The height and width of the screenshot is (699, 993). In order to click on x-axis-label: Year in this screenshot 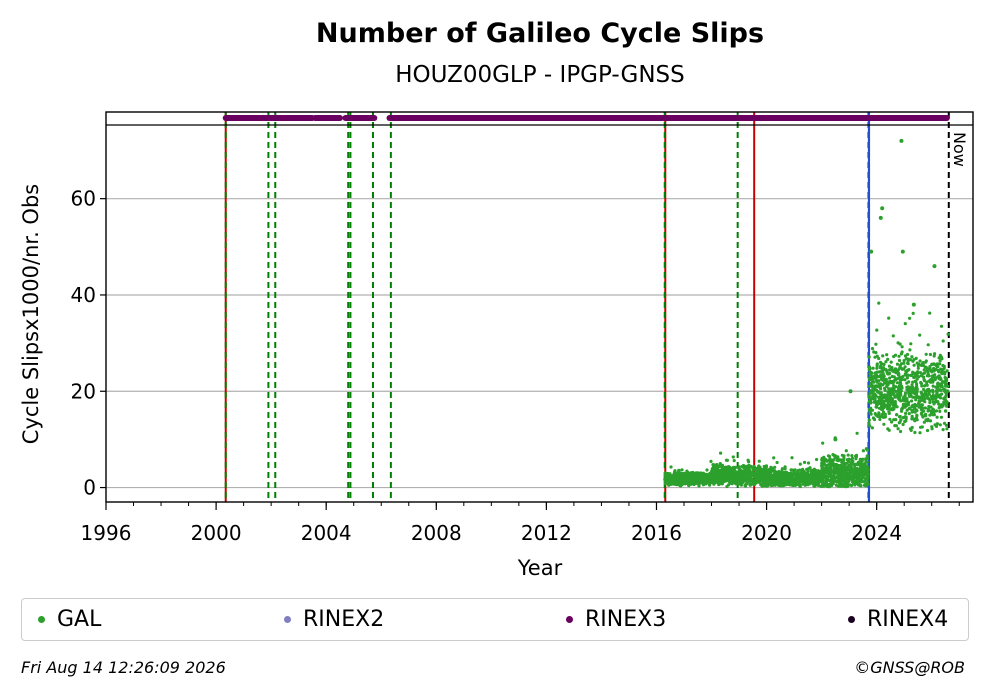, I will do `click(540, 568)`.